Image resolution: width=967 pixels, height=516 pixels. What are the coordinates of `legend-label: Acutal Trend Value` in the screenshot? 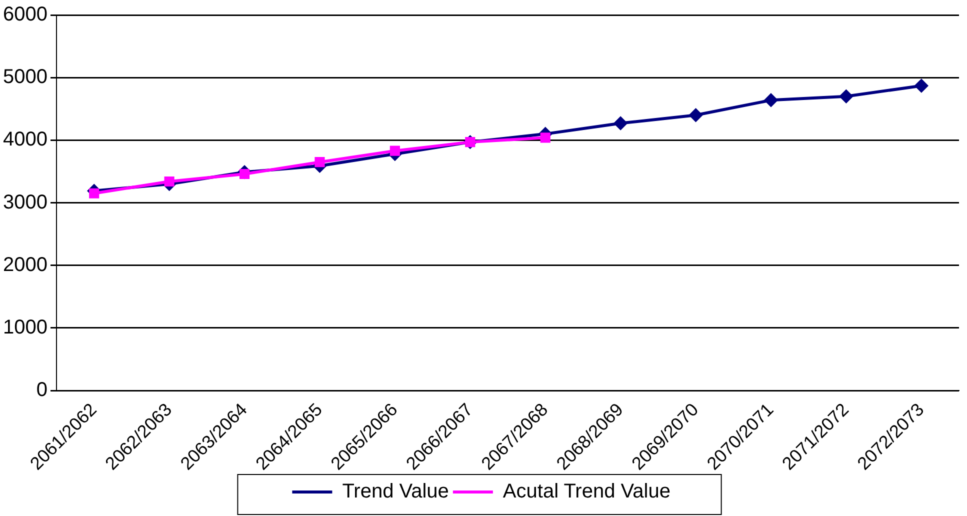 It's located at (586, 491).